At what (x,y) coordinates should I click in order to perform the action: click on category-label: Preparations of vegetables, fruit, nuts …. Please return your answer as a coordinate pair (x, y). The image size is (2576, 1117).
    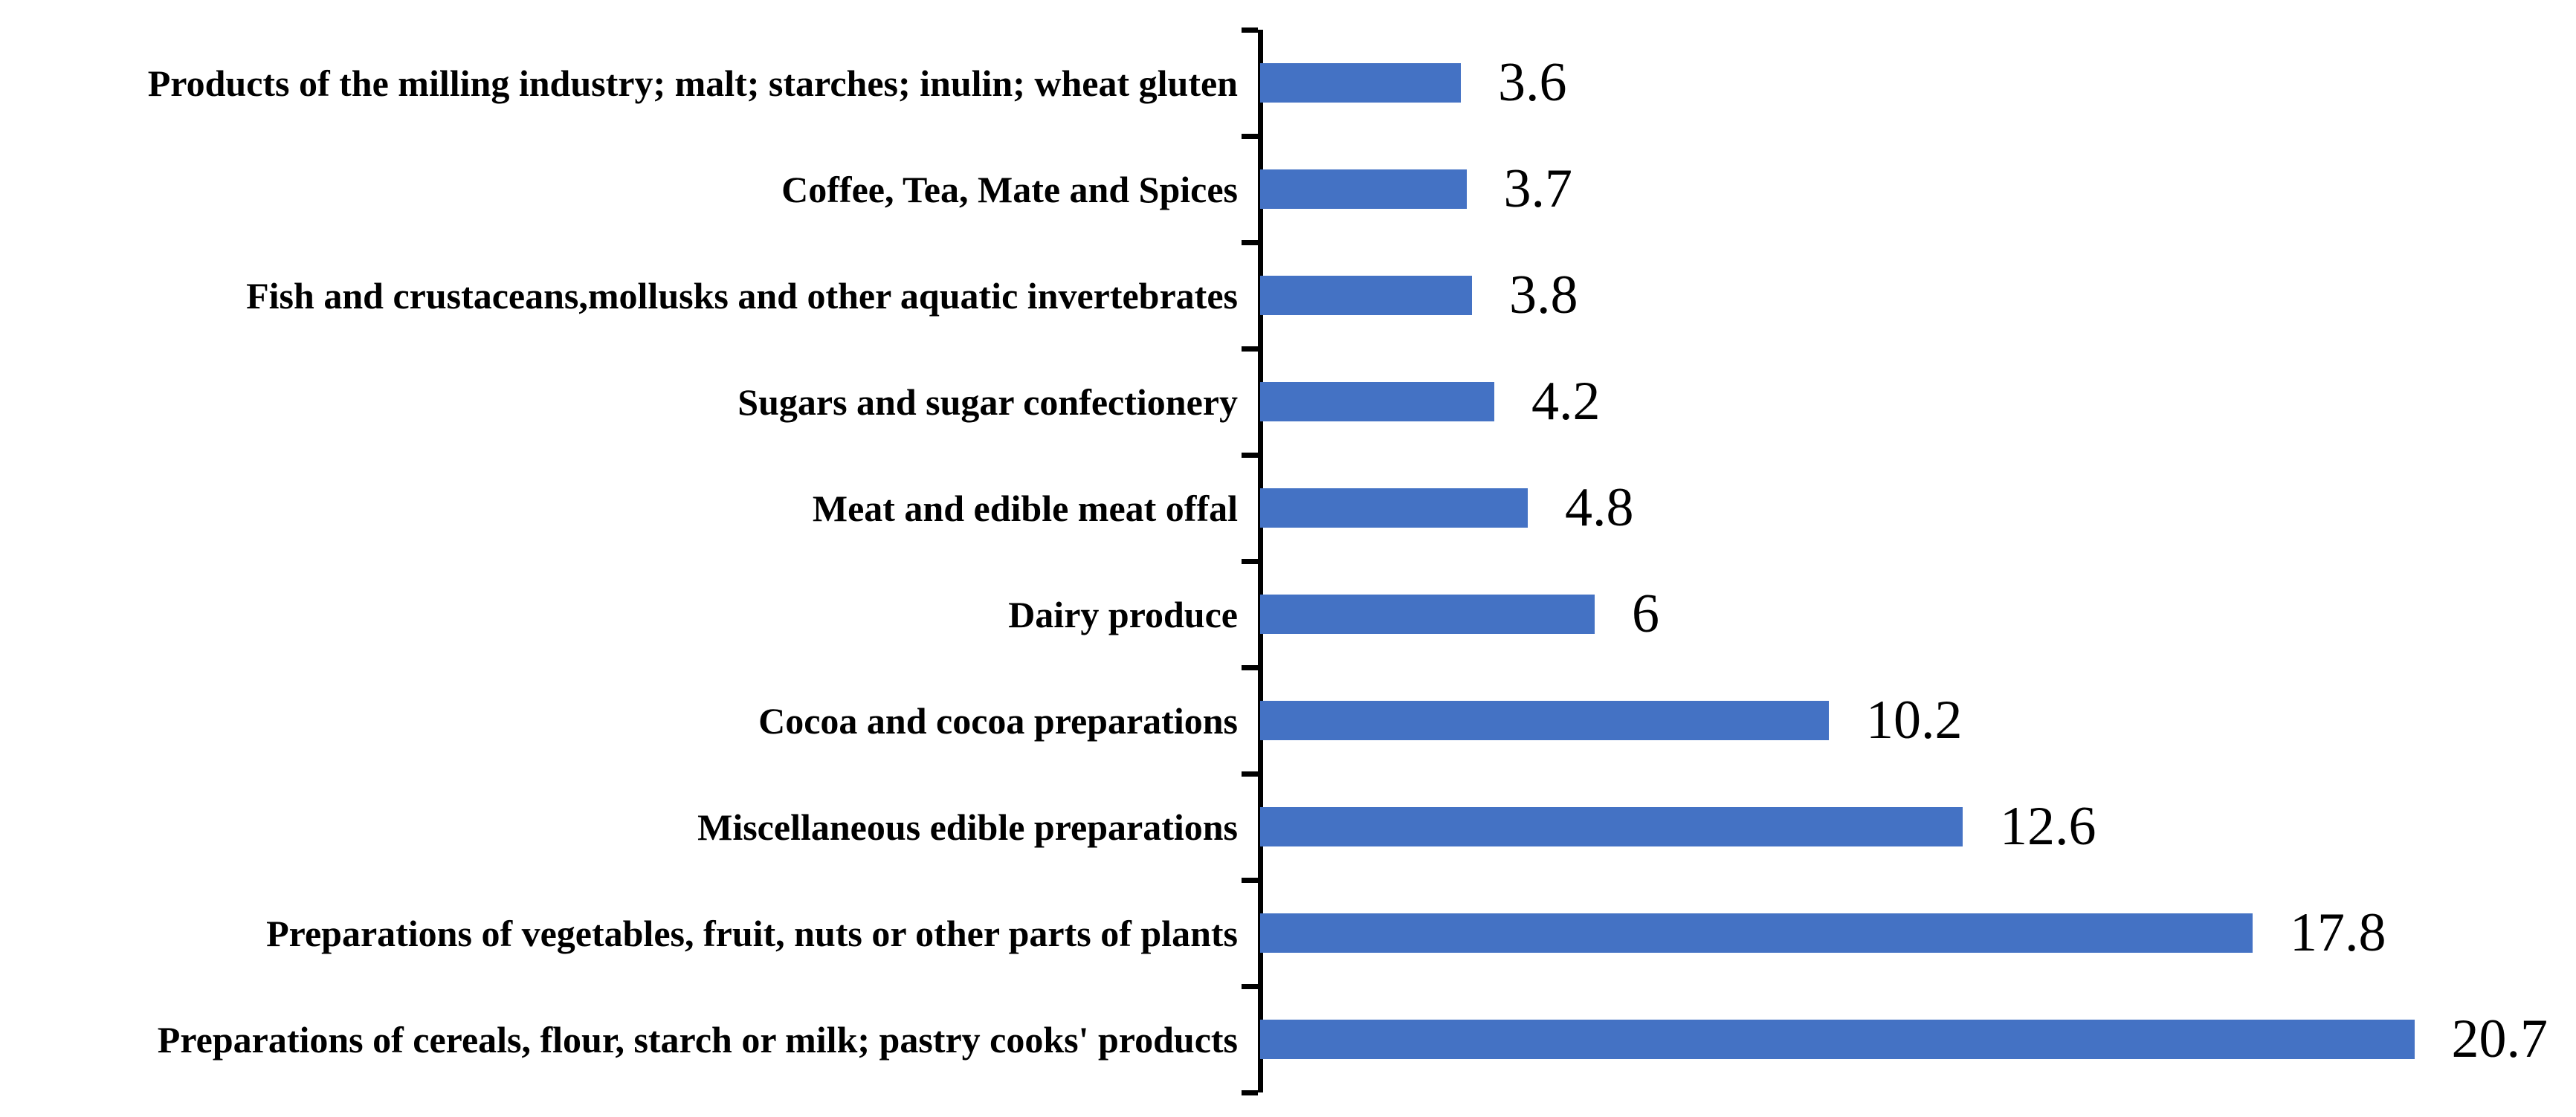
    Looking at the image, I should click on (752, 933).